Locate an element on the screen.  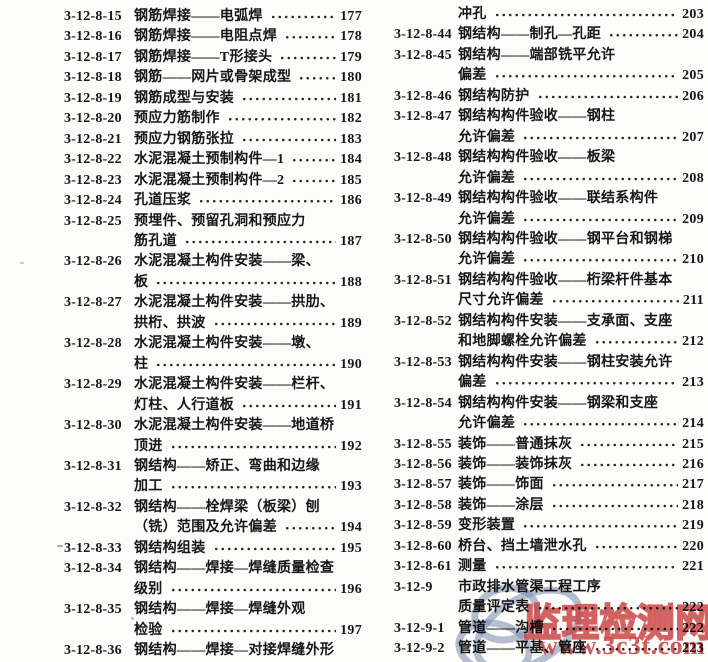
entry-title: 钢结构构件安装——支承面、支座 is located at coordinates (565, 321).